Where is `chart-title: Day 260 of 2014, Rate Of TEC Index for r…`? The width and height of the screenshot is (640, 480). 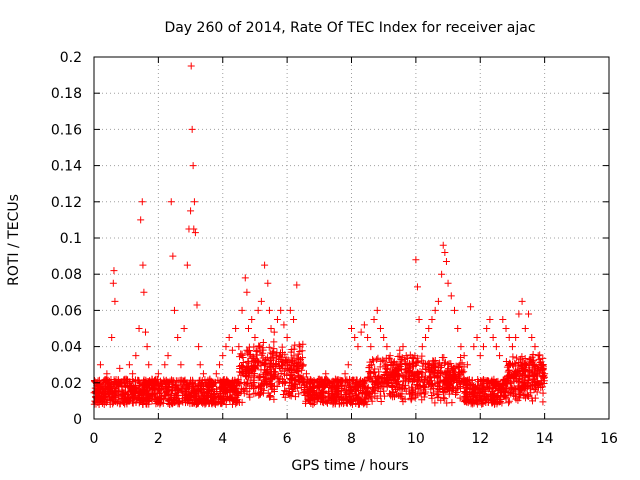 chart-title: Day 260 of 2014, Rate Of TEC Index for r… is located at coordinates (349, 28).